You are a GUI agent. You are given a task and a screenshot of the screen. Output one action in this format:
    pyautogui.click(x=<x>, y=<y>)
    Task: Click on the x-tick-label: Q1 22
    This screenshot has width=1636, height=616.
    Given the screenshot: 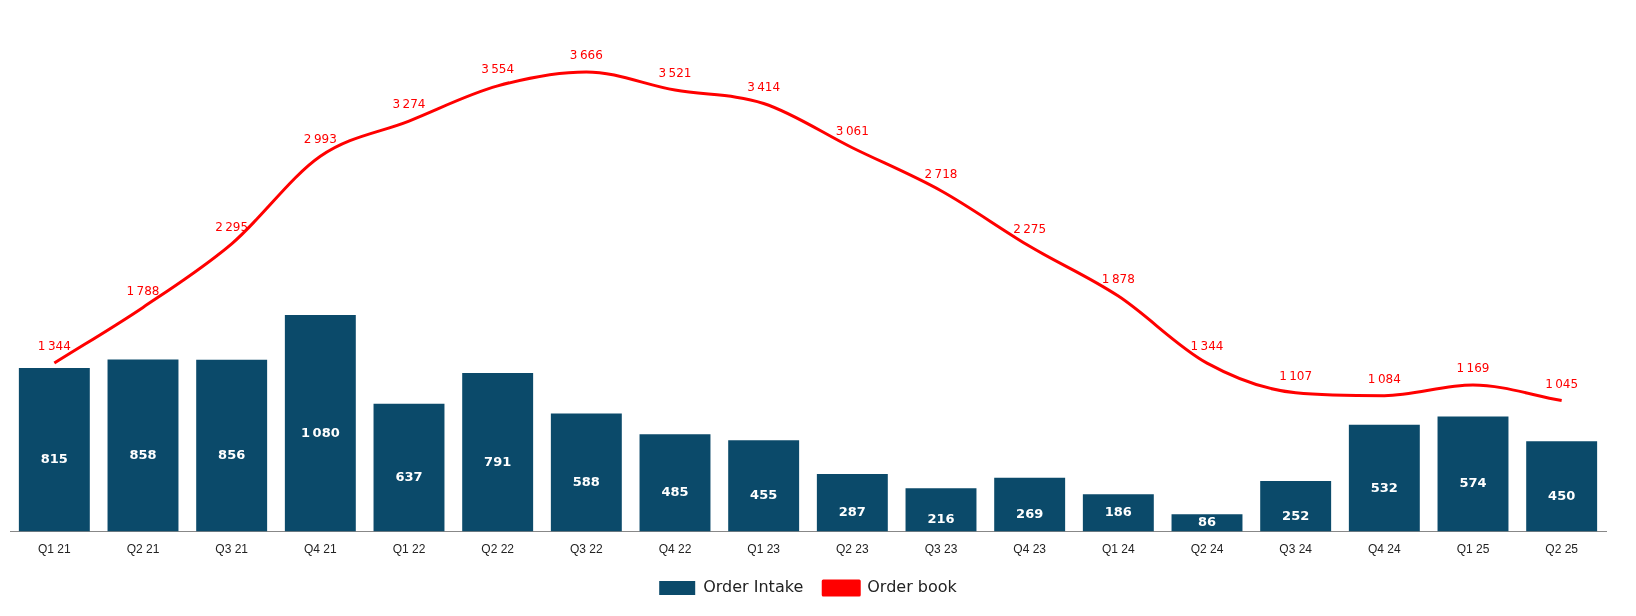 What is the action you would take?
    pyautogui.click(x=409, y=549)
    